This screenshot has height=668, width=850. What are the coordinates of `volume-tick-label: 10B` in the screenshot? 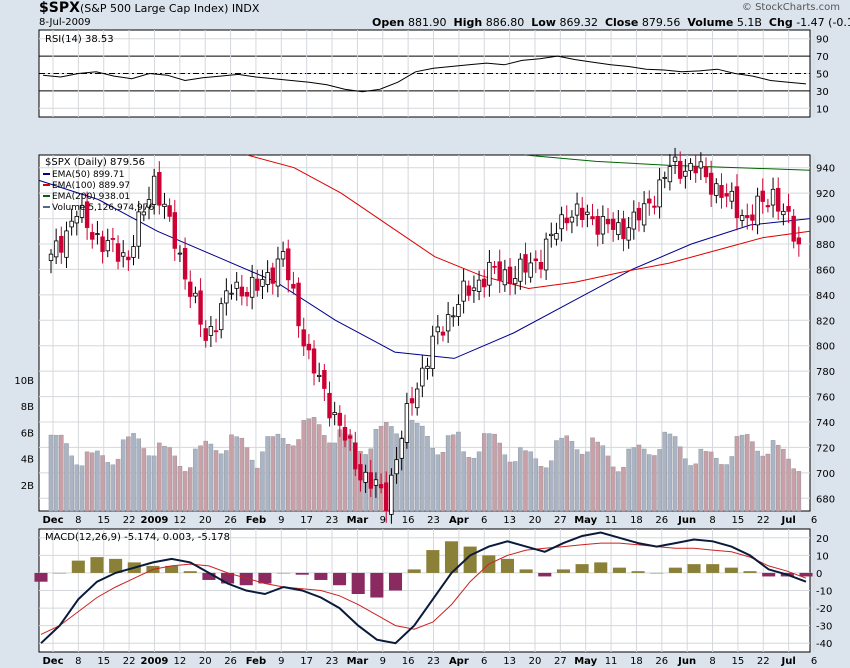 It's located at (24, 381).